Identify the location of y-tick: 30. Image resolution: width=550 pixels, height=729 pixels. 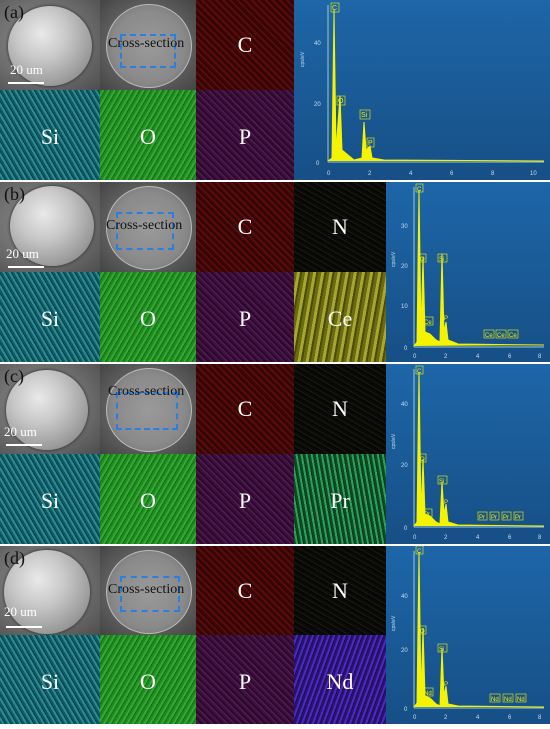
(404, 227).